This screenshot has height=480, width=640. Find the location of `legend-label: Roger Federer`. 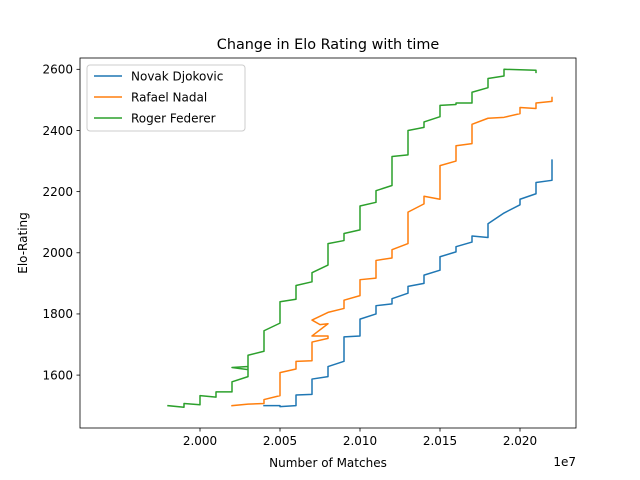

legend-label: Roger Federer is located at coordinates (173, 118).